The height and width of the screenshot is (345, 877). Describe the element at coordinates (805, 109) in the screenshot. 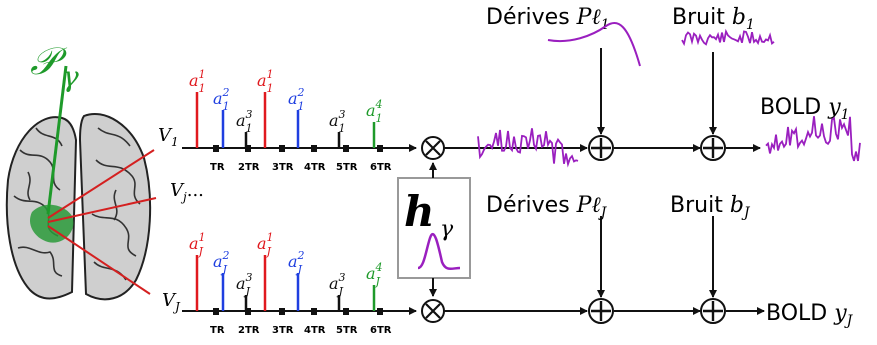

I see `bold-label-top: BOLD y1` at that location.